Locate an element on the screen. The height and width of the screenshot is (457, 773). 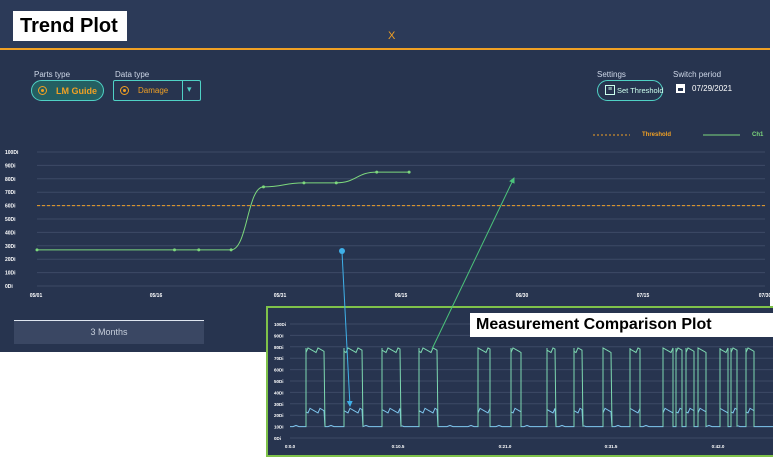
data-type-select: Damage ▾ is located at coordinates (157, 90).